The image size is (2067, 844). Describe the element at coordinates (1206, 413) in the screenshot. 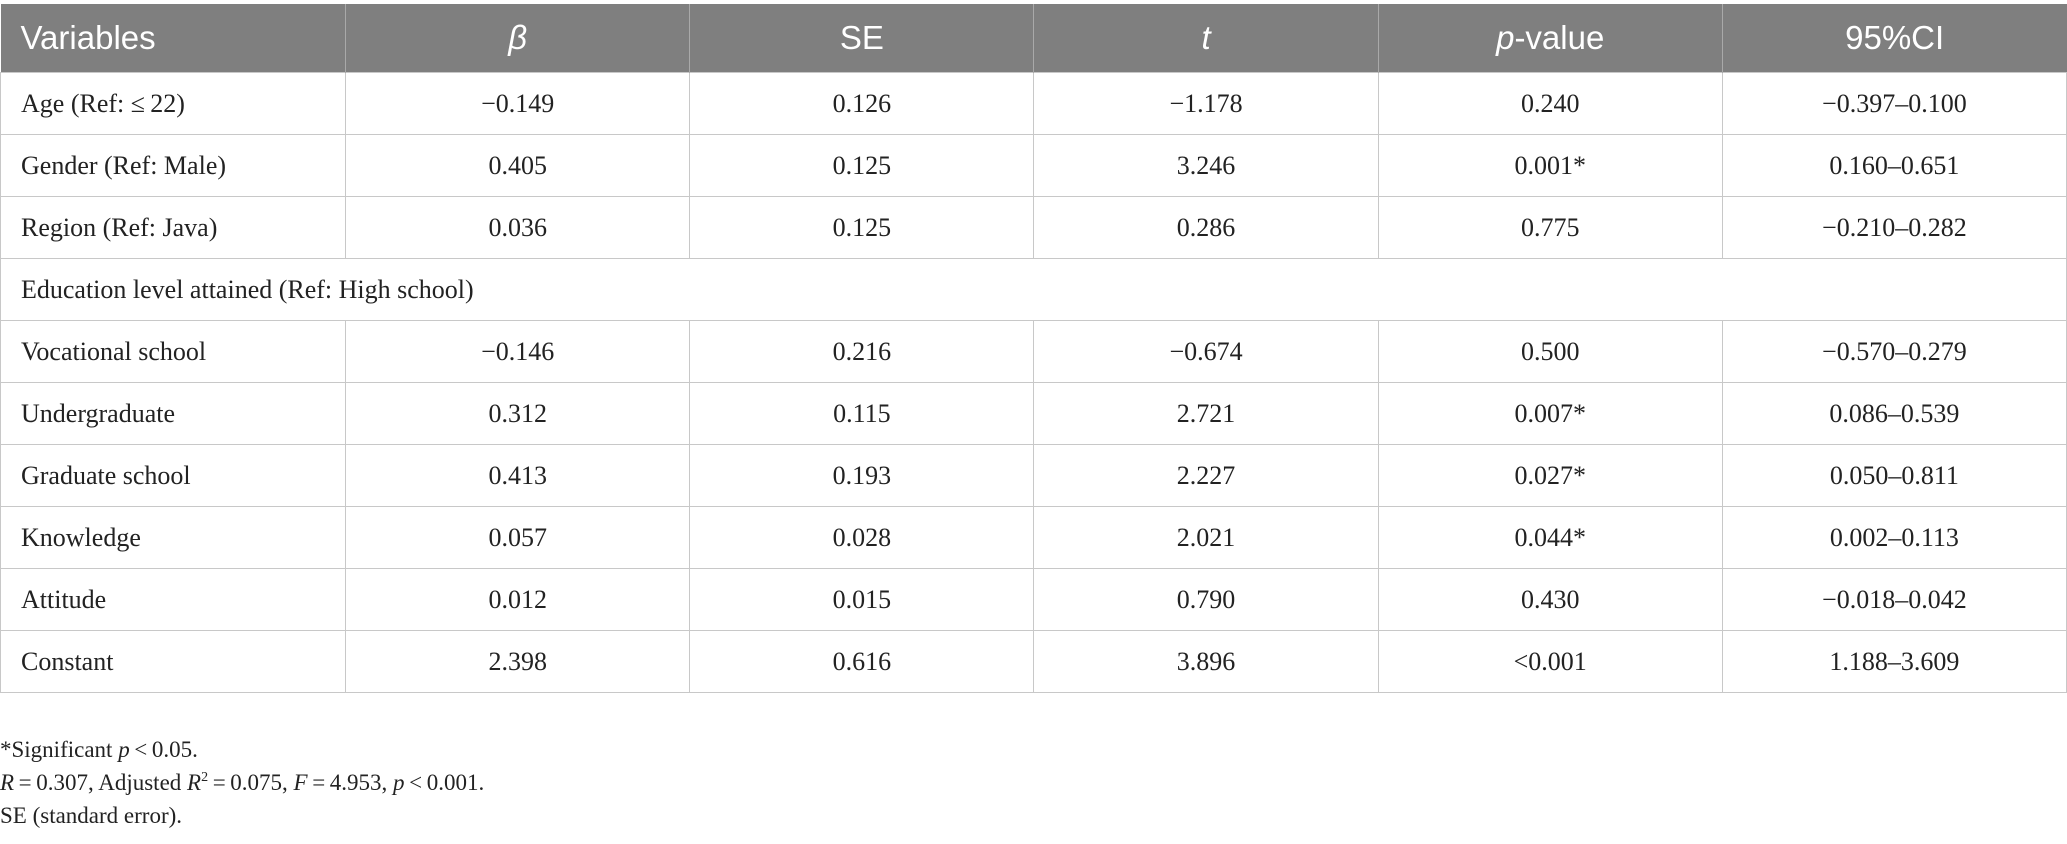

I see `cell-t: 2.721` at that location.